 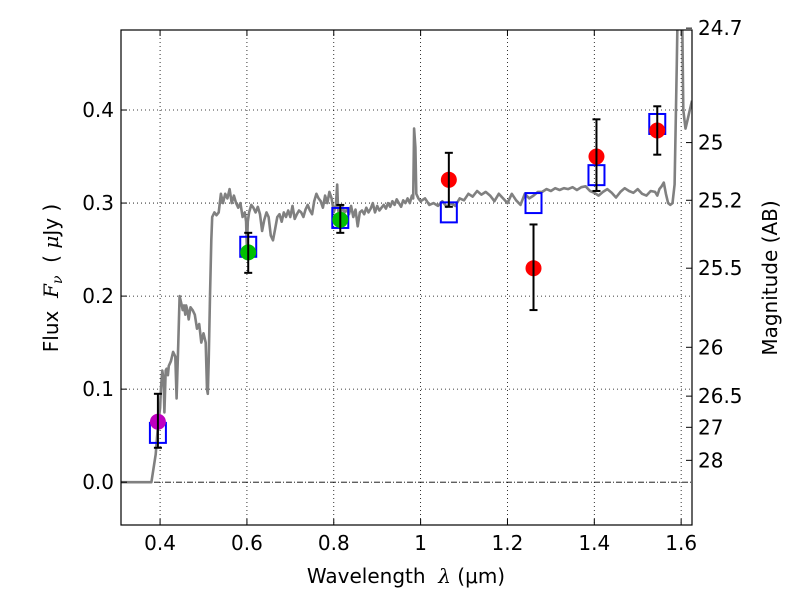 What do you see at coordinates (51, 262) in the screenshot?
I see `y-axis-label-open: (` at bounding box center [51, 262].